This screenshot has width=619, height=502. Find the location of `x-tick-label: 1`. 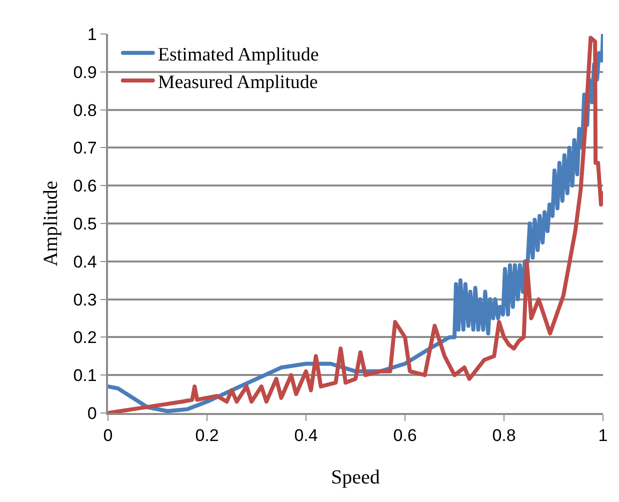

x-tick-label: 1 is located at coordinates (603, 436).